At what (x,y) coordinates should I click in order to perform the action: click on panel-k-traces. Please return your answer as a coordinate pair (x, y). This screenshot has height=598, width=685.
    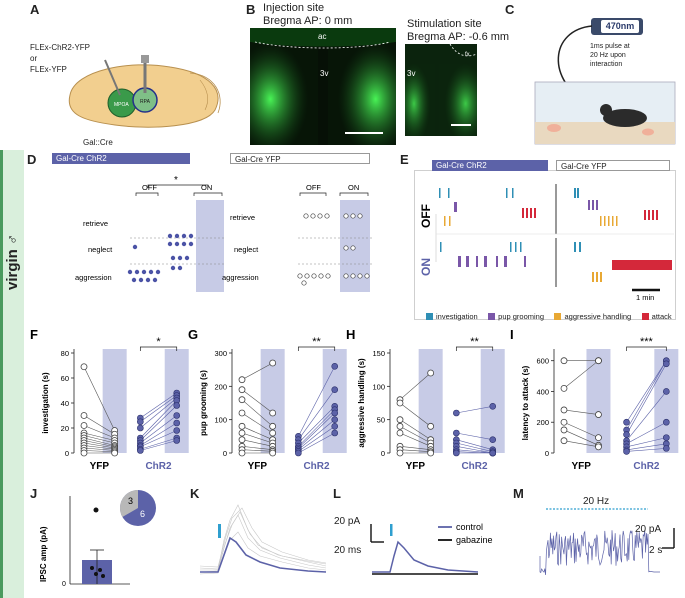
    Looking at the image, I should click on (263, 539).